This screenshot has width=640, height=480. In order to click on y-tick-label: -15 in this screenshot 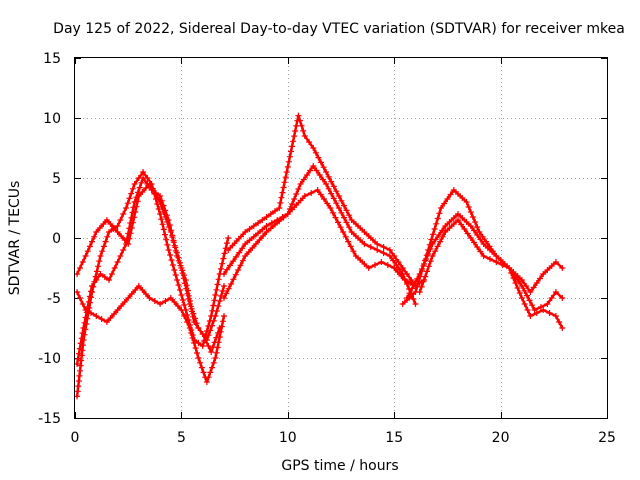, I will do `click(49, 419)`.